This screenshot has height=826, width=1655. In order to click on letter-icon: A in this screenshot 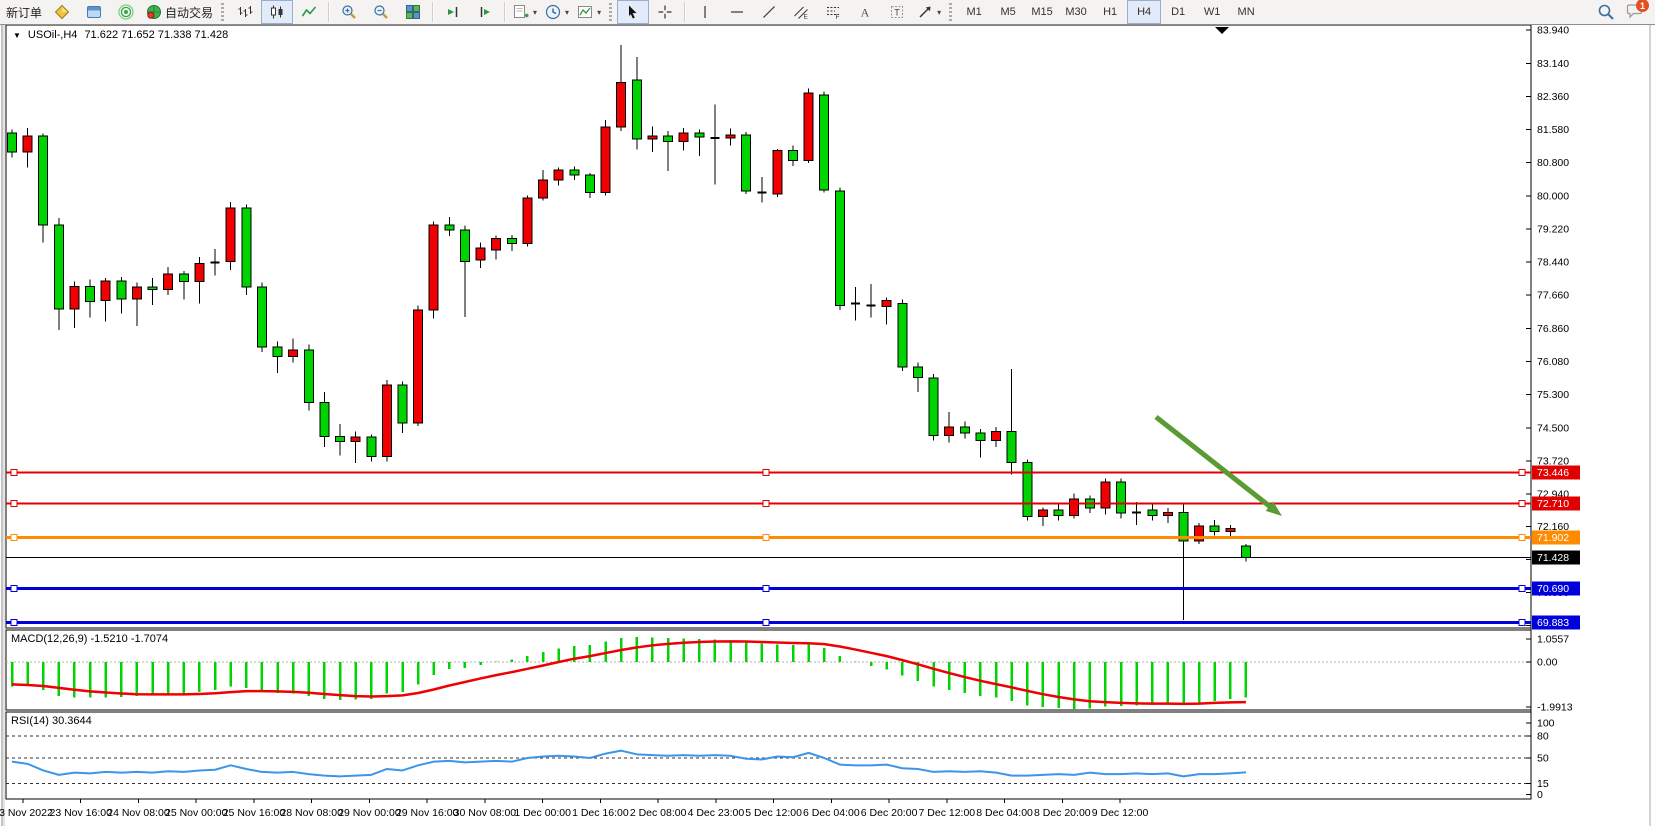, I will do `click(865, 12)`.